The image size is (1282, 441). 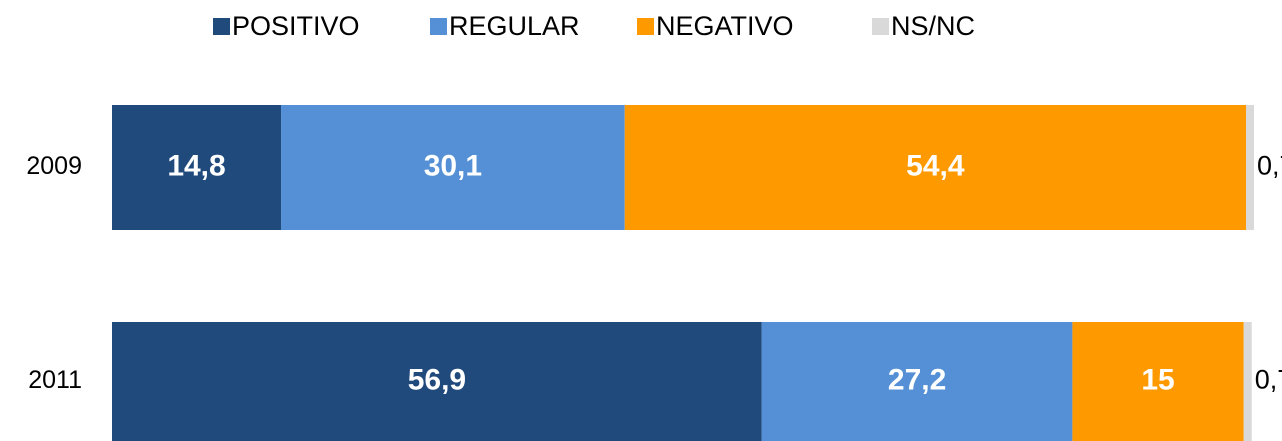 I want to click on data-label: 14,8, so click(x=196, y=165).